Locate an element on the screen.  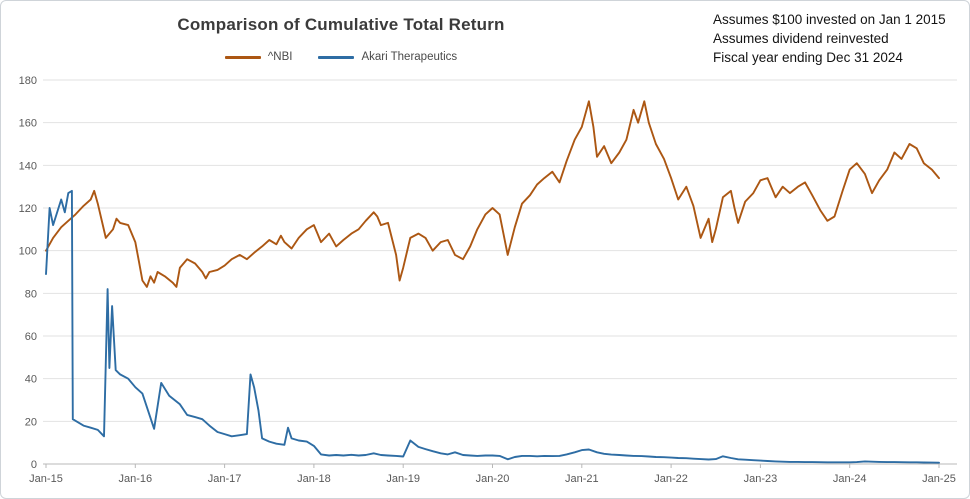
chart-title: Comparison of Cumulative Total Return is located at coordinates (341, 24).